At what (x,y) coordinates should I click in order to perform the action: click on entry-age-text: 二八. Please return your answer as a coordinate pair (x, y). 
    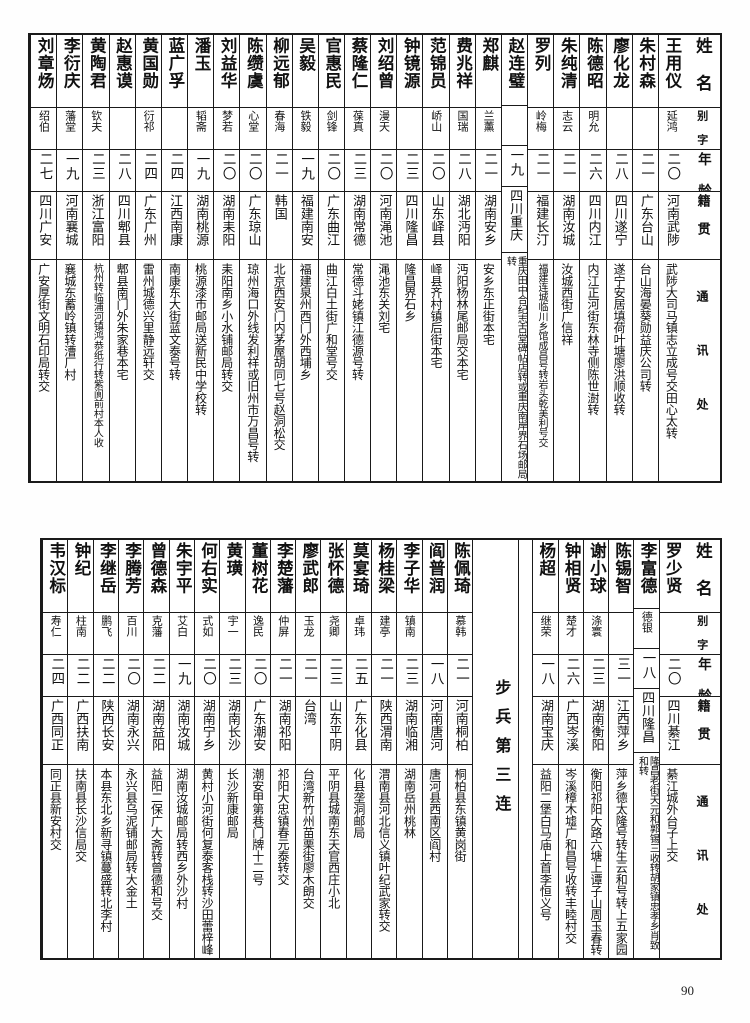
    Looking at the image, I should click on (463, 166).